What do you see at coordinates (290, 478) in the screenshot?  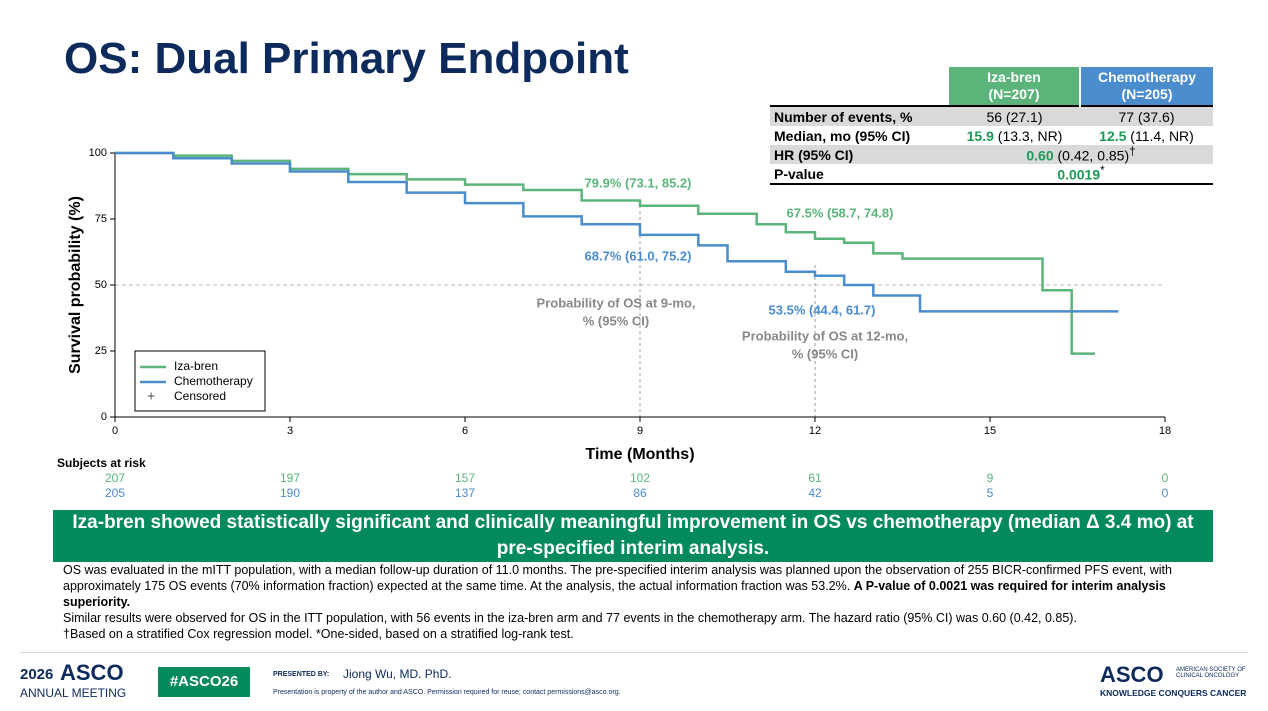 I see `at-risk: 197` at bounding box center [290, 478].